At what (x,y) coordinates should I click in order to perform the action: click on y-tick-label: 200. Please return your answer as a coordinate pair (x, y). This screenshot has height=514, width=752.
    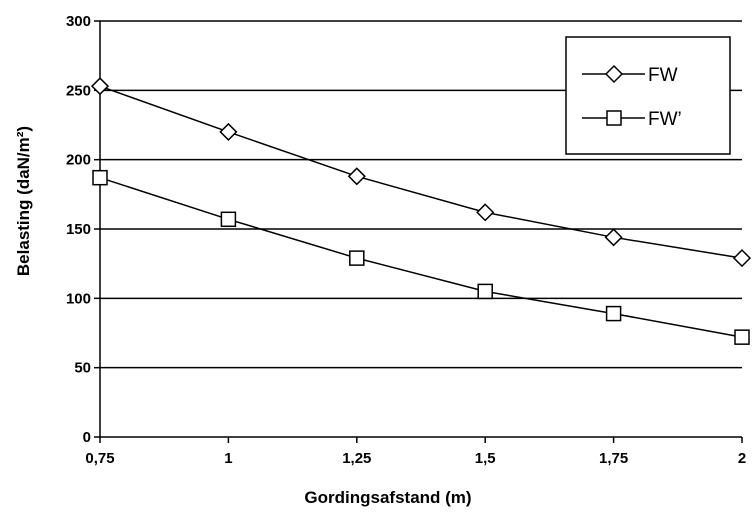
    Looking at the image, I should click on (78, 160).